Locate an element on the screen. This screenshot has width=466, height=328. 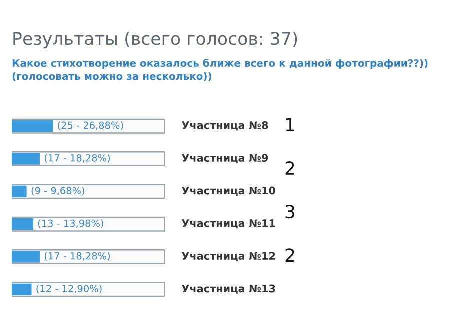
y-tick-label: Участница №10 is located at coordinates (229, 191).